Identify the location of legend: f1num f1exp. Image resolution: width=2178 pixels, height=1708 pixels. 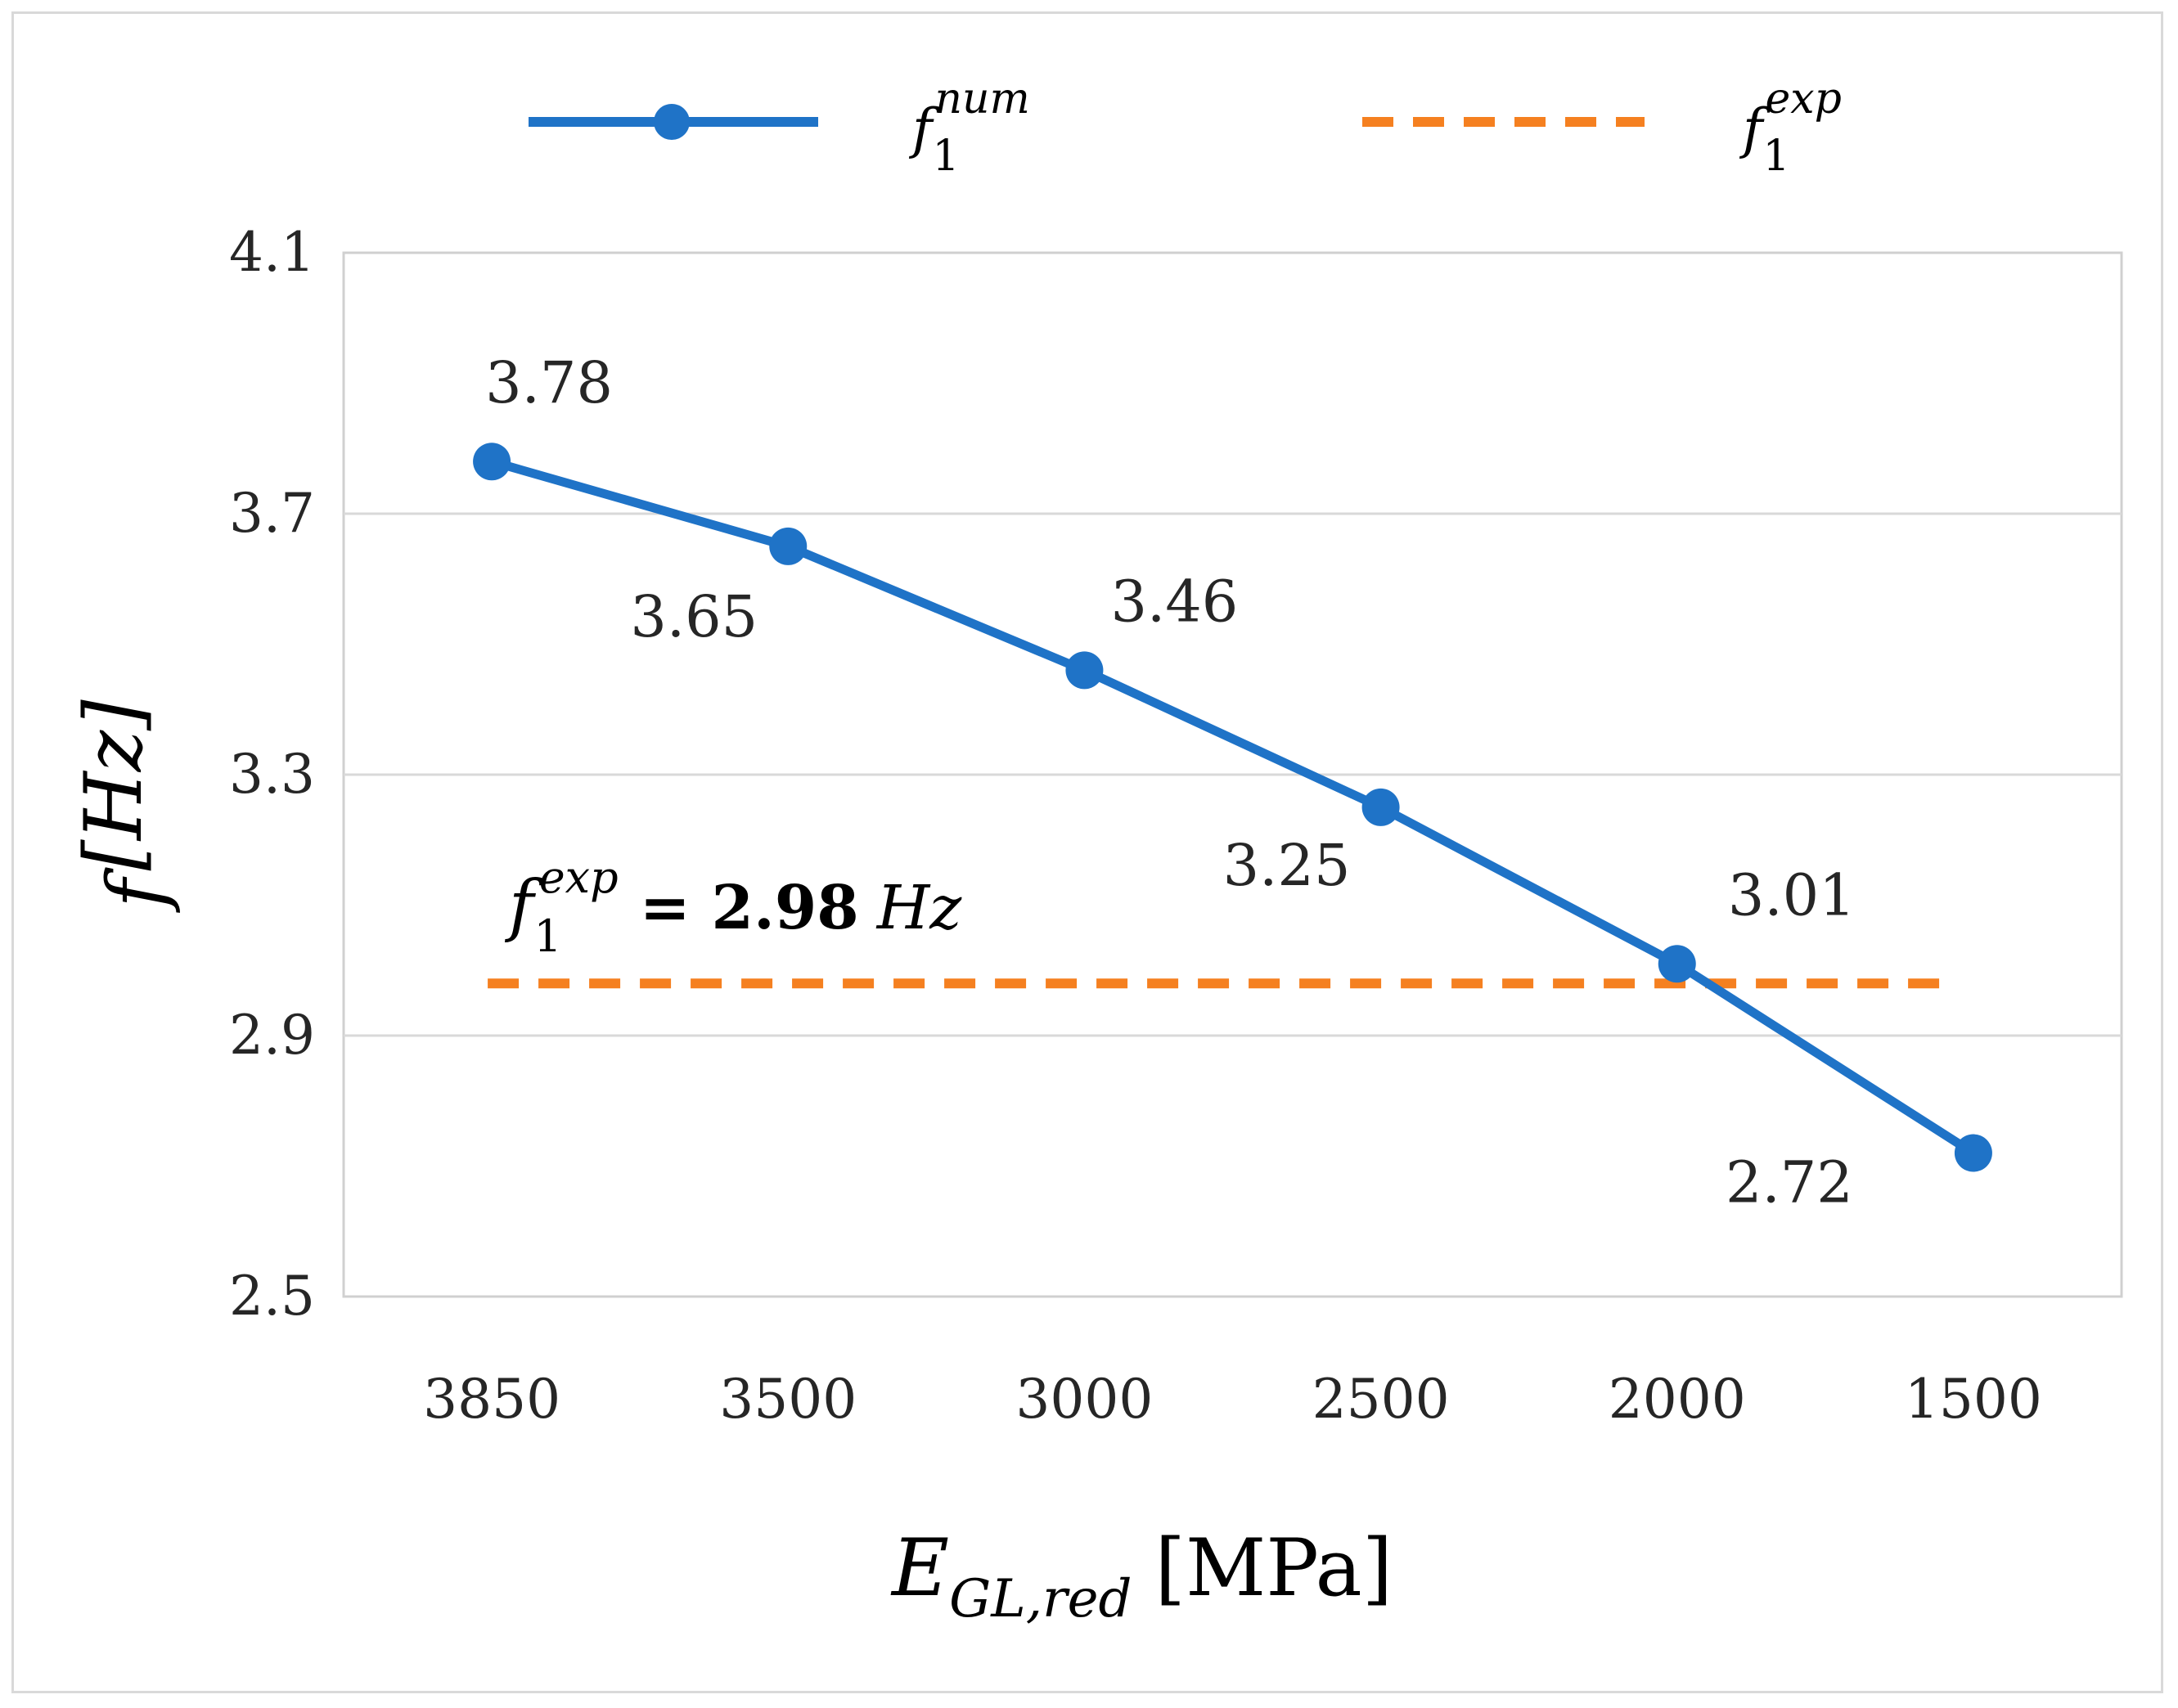
(1186, 127).